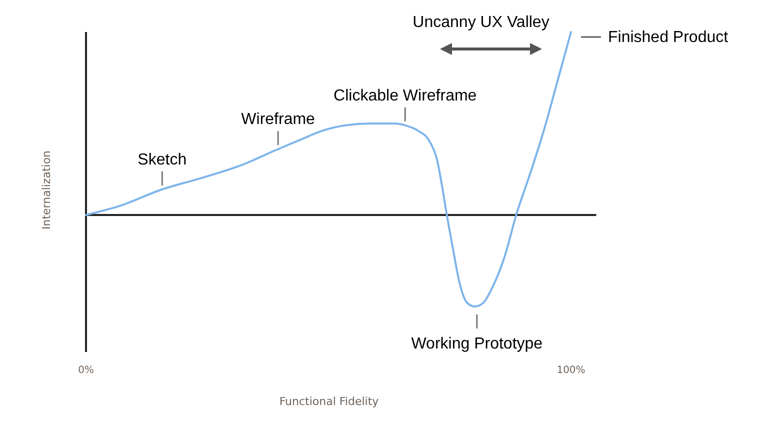  I want to click on annotation: Sketch, so click(162, 159).